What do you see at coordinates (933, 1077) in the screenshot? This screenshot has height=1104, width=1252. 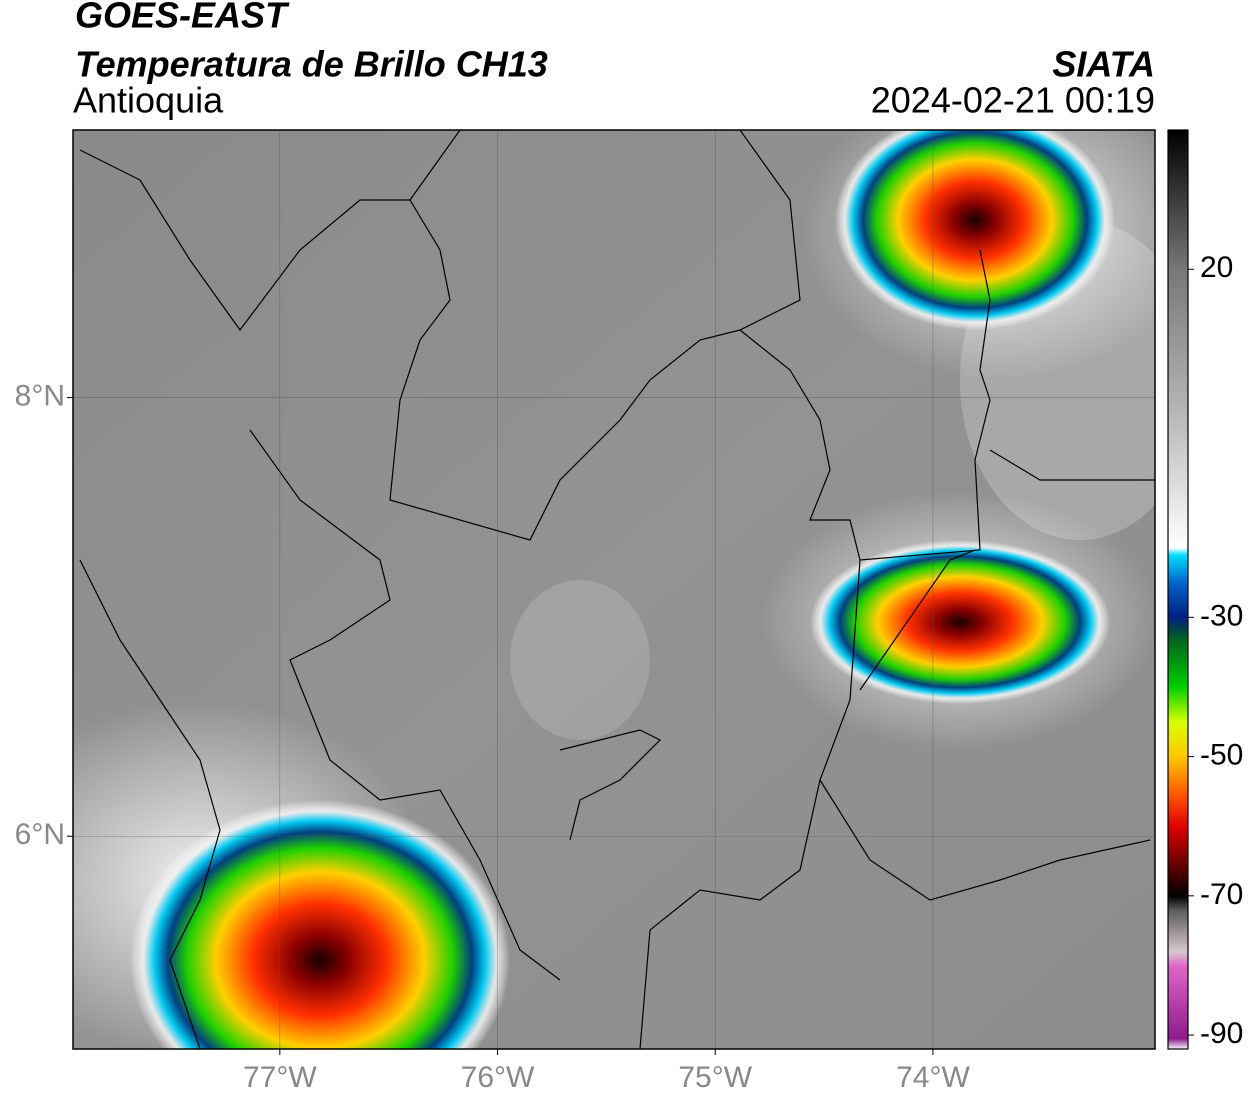 I see `x-tick-label: 74°W` at bounding box center [933, 1077].